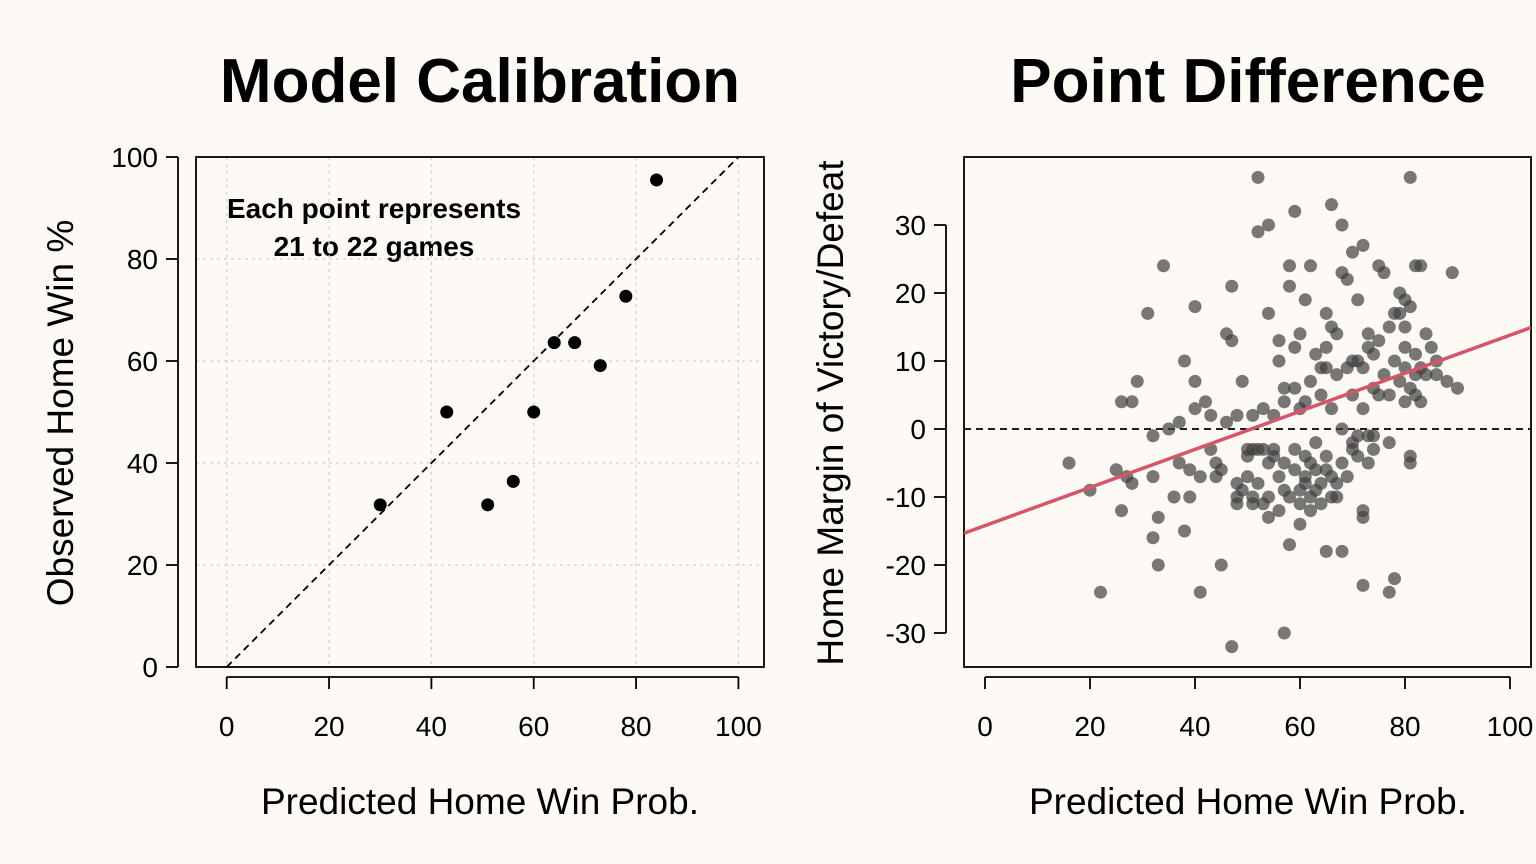  Describe the element at coordinates (738, 726) in the screenshot. I see `calibration-x-tick-label: 100` at that location.